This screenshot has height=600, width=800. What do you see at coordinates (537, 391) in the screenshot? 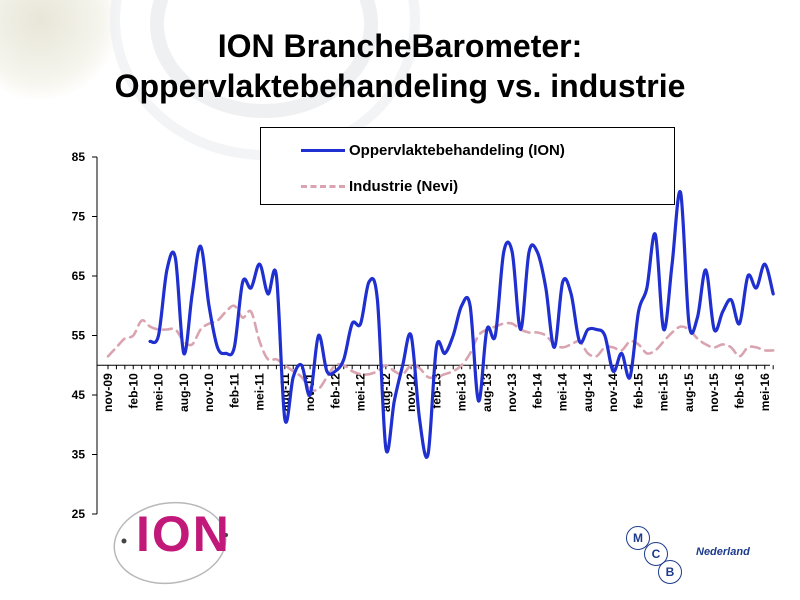
I see `x-tick-label: feb-14` at bounding box center [537, 391].